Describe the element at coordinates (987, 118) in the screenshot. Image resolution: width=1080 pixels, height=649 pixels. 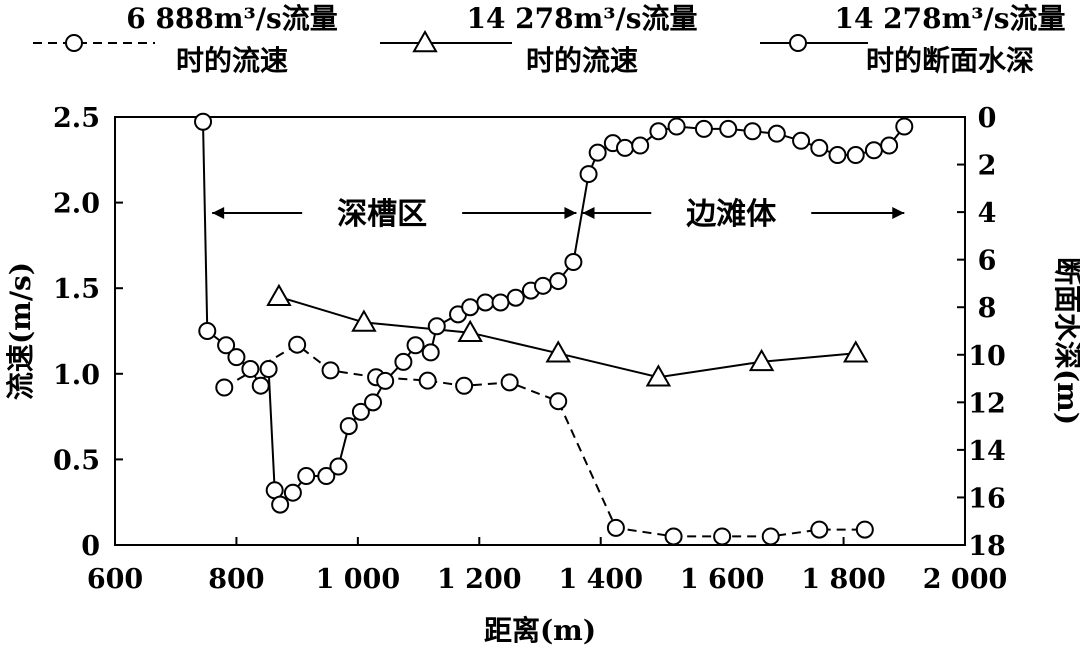
I see `y2-tick-label: 0` at that location.